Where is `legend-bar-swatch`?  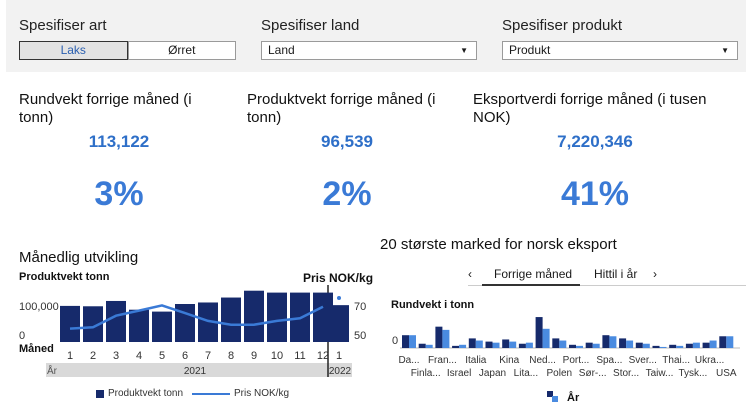
legend-bar-swatch is located at coordinates (100, 393).